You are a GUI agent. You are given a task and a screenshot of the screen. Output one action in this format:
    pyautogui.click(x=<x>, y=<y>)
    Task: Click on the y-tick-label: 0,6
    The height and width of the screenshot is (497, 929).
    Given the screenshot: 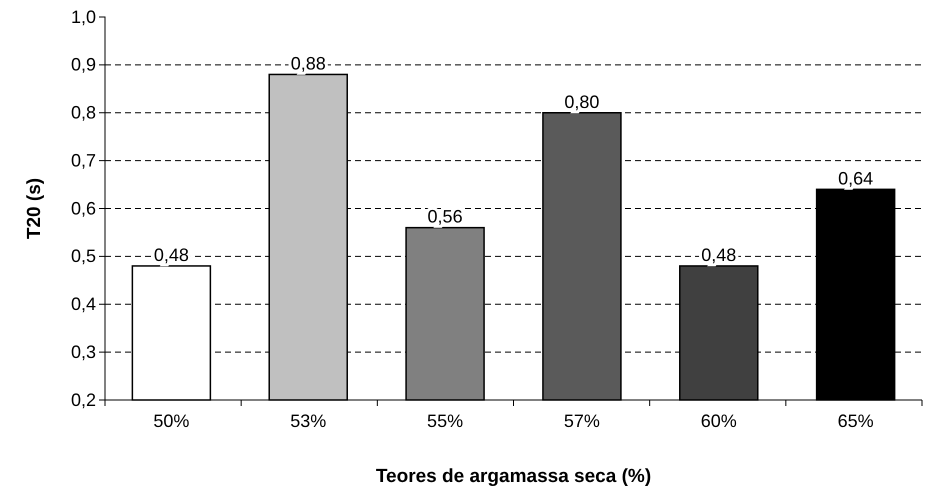 What is the action you would take?
    pyautogui.click(x=83, y=208)
    